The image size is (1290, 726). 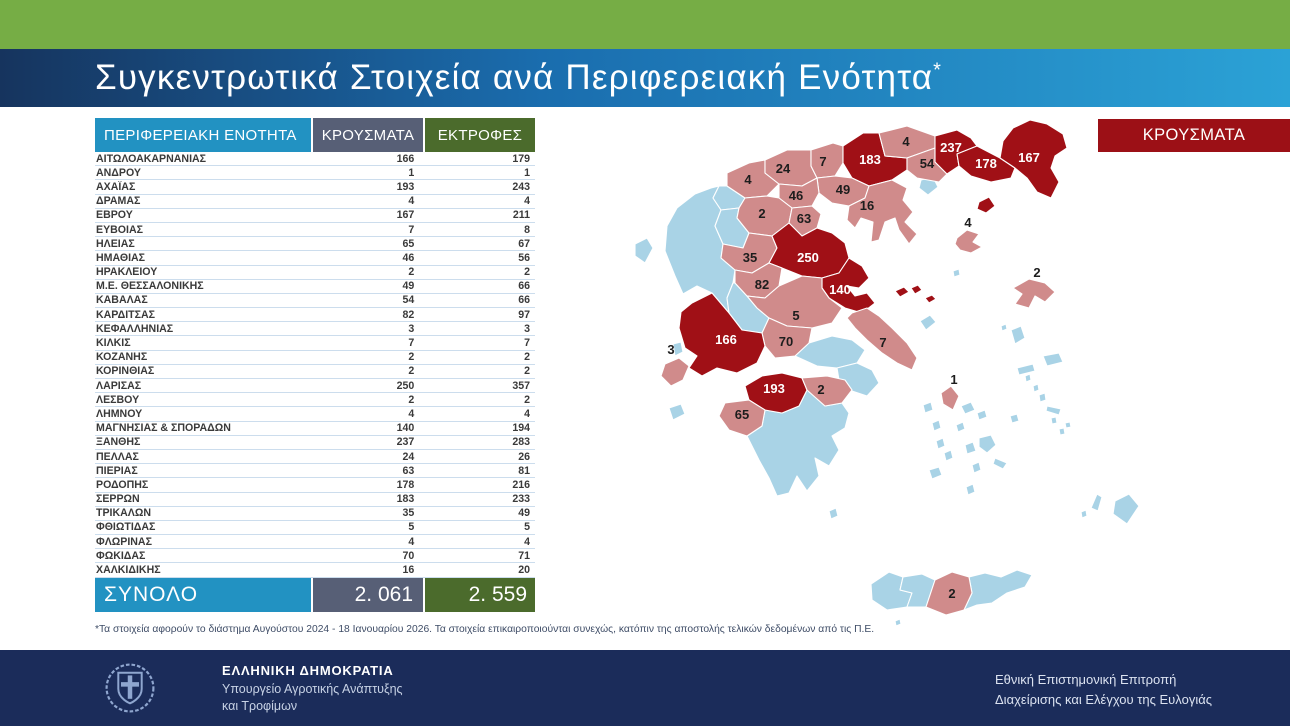 What do you see at coordinates (315, 542) in the screenshot?
I see `table-row: ΦΛΩΡΙΝΑΣ 4 4` at bounding box center [315, 542].